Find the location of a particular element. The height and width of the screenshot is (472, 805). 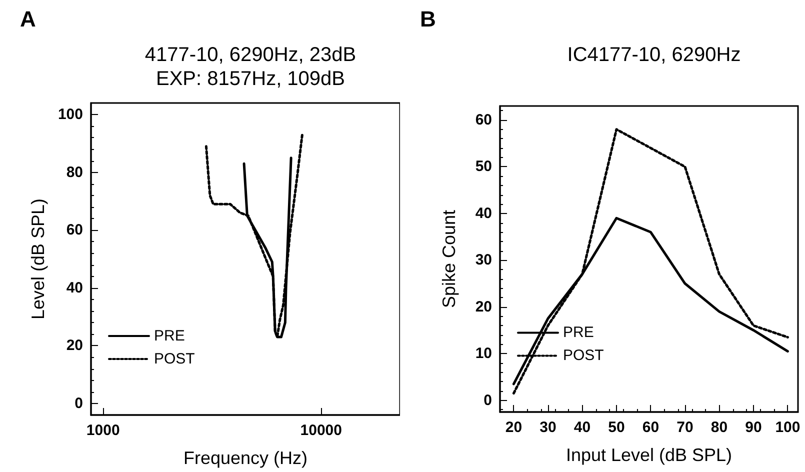

x-tick-label: 90 is located at coordinates (753, 427).